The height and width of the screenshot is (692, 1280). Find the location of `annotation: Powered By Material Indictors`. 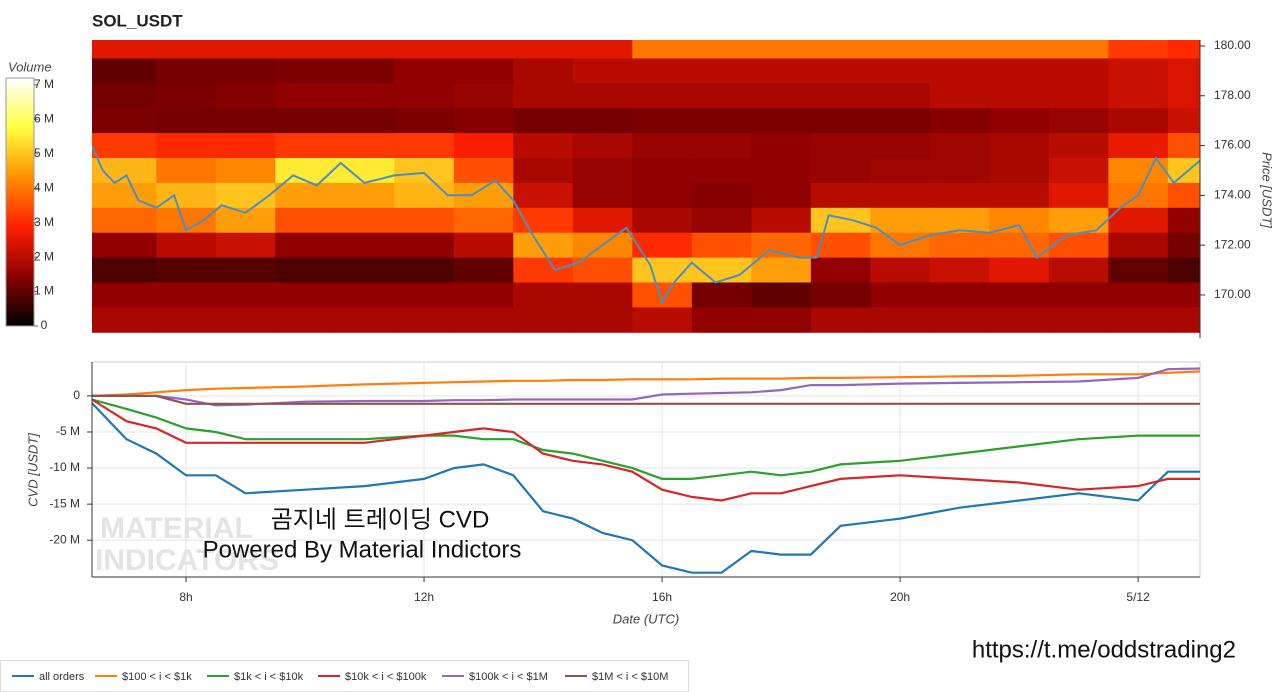

annotation: Powered By Material Indictors is located at coordinates (362, 549).